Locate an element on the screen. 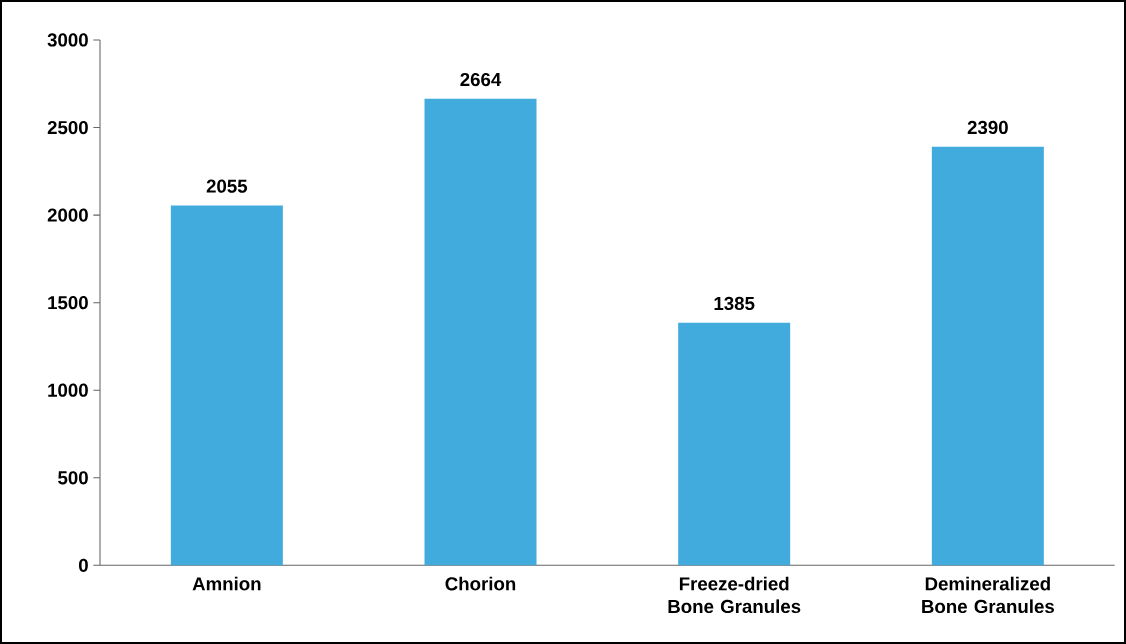 This screenshot has height=644, width=1126. y-tick-label: 1000 is located at coordinates (68, 390).